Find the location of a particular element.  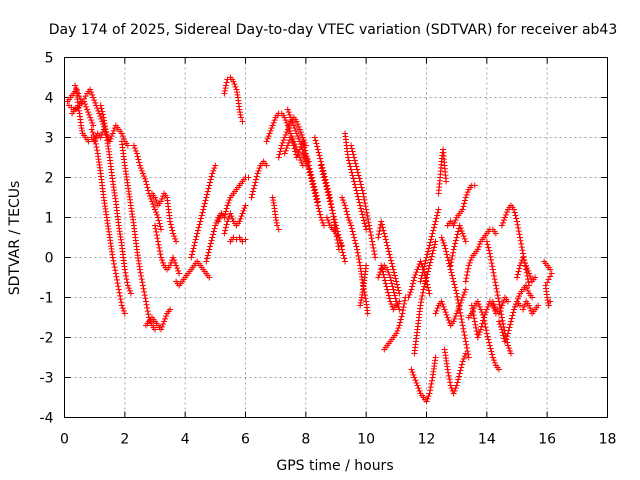

x-tick-label: 12 is located at coordinates (427, 440).